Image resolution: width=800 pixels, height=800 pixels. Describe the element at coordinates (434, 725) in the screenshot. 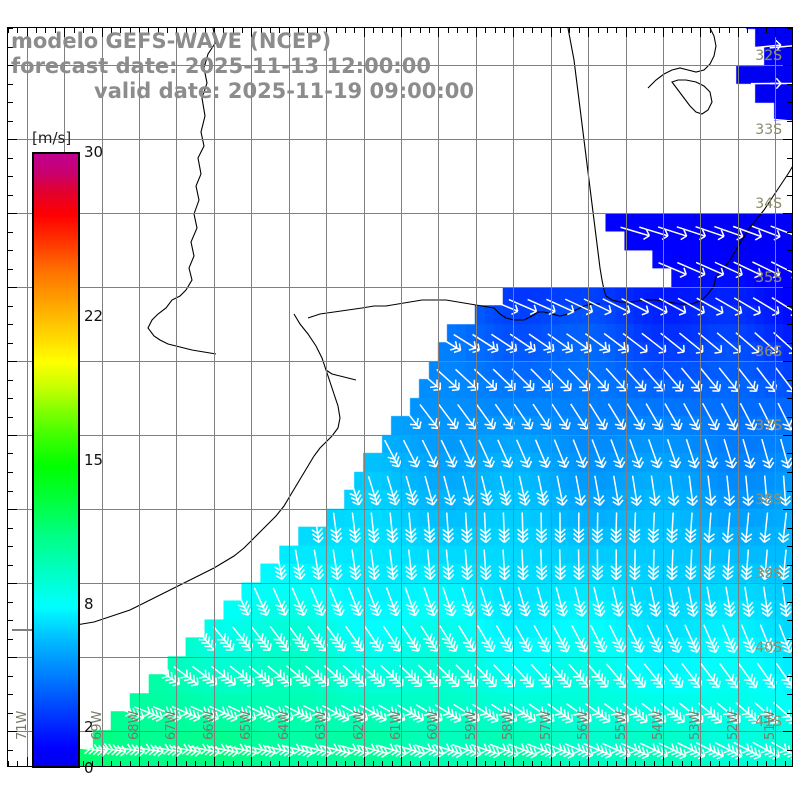

I see `lon-label-60W: 60W` at that location.